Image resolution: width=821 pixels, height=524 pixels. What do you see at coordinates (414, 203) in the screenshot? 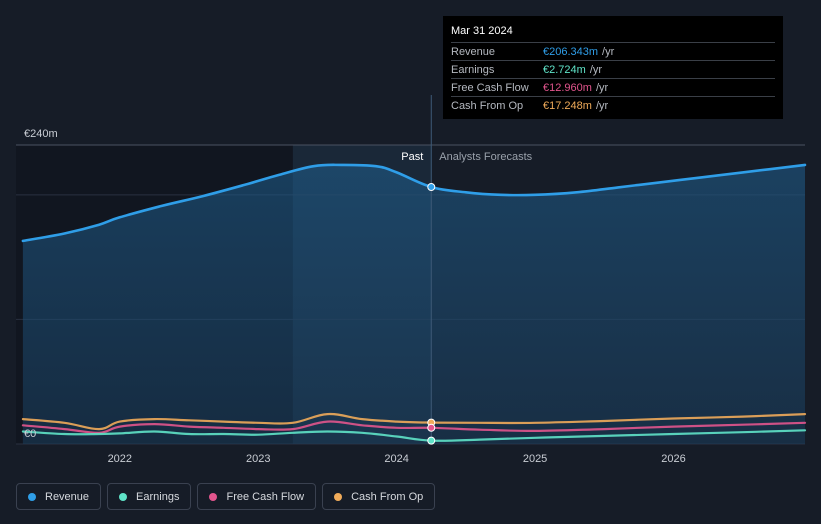
I see `series-line-revenue` at bounding box center [414, 203].